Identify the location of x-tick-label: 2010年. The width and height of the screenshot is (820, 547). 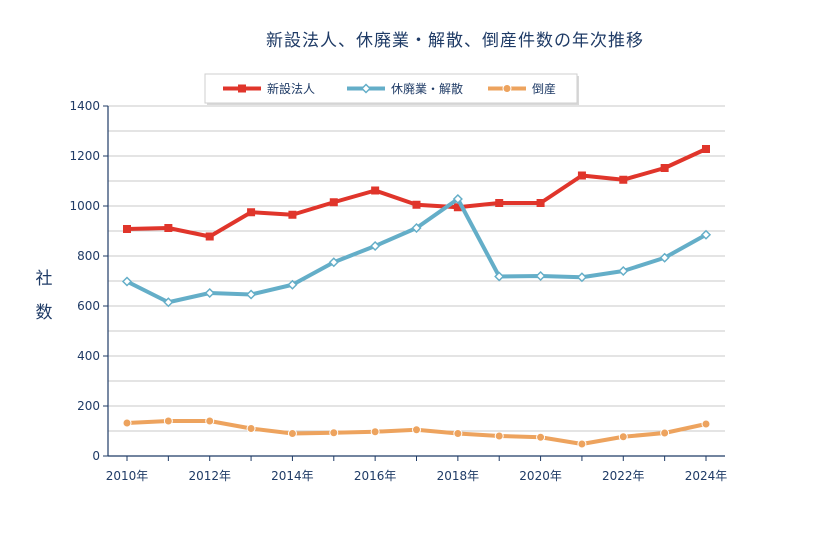
(127, 476).